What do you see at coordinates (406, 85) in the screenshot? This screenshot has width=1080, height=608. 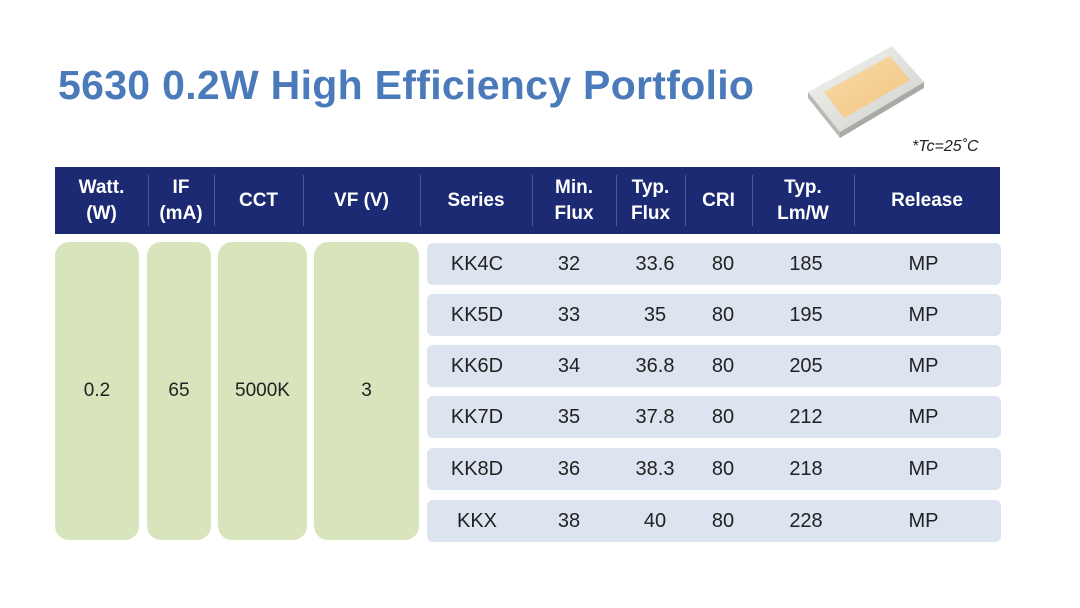 I see `page-title: 5630 0.2W High Efficiency Portfolio` at bounding box center [406, 85].